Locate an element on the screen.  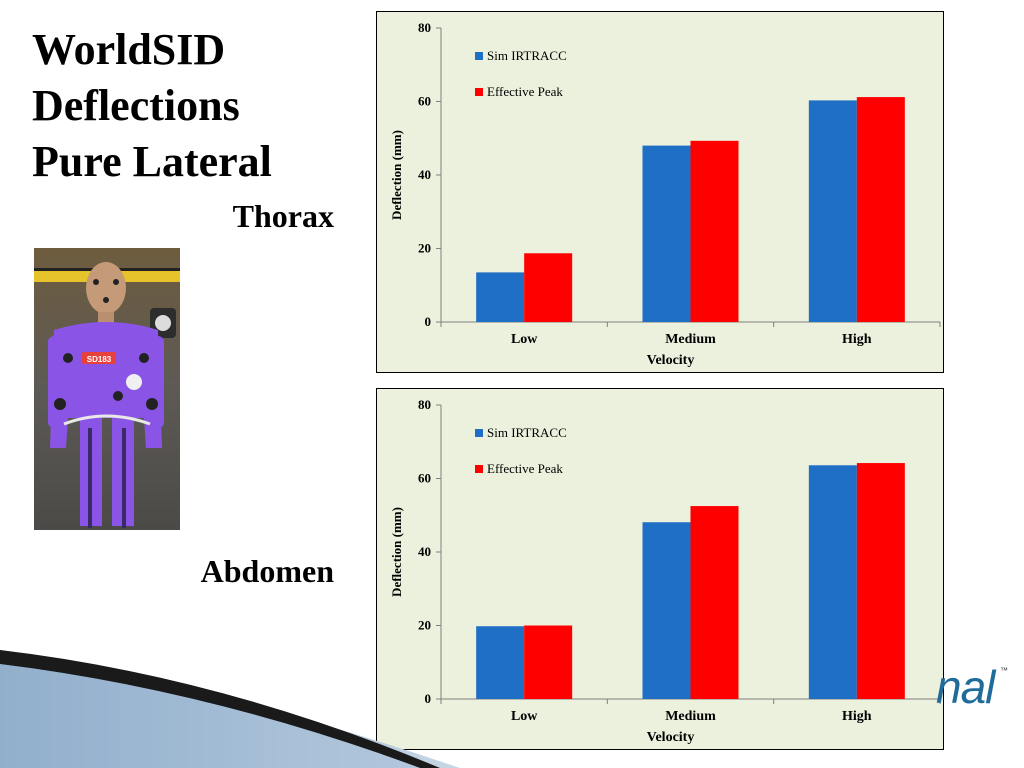
slide-title-line-3: Pure Lateral is located at coordinates (152, 161).